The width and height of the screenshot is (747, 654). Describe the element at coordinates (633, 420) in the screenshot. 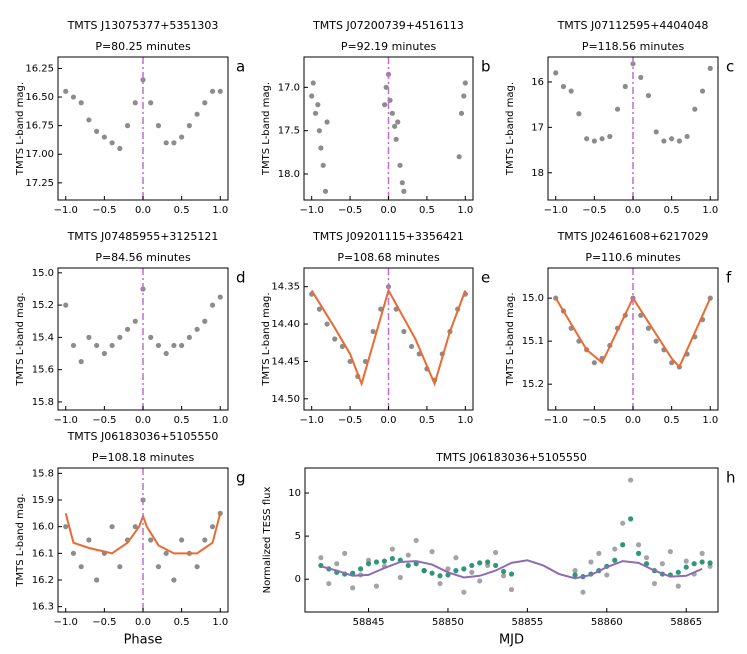

I see `x-tick-label: 0.0` at that location.